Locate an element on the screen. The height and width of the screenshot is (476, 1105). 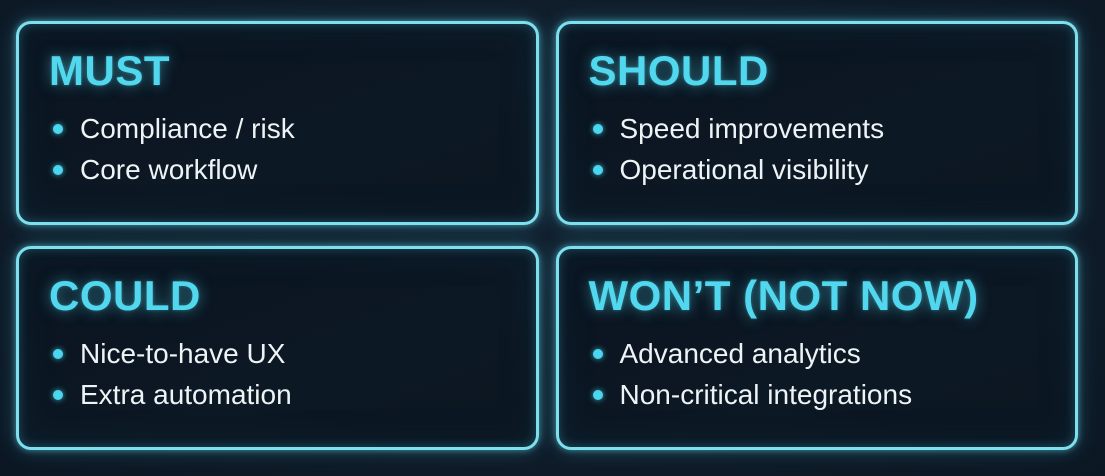
list-item: Speed improvements is located at coordinates (818, 128).